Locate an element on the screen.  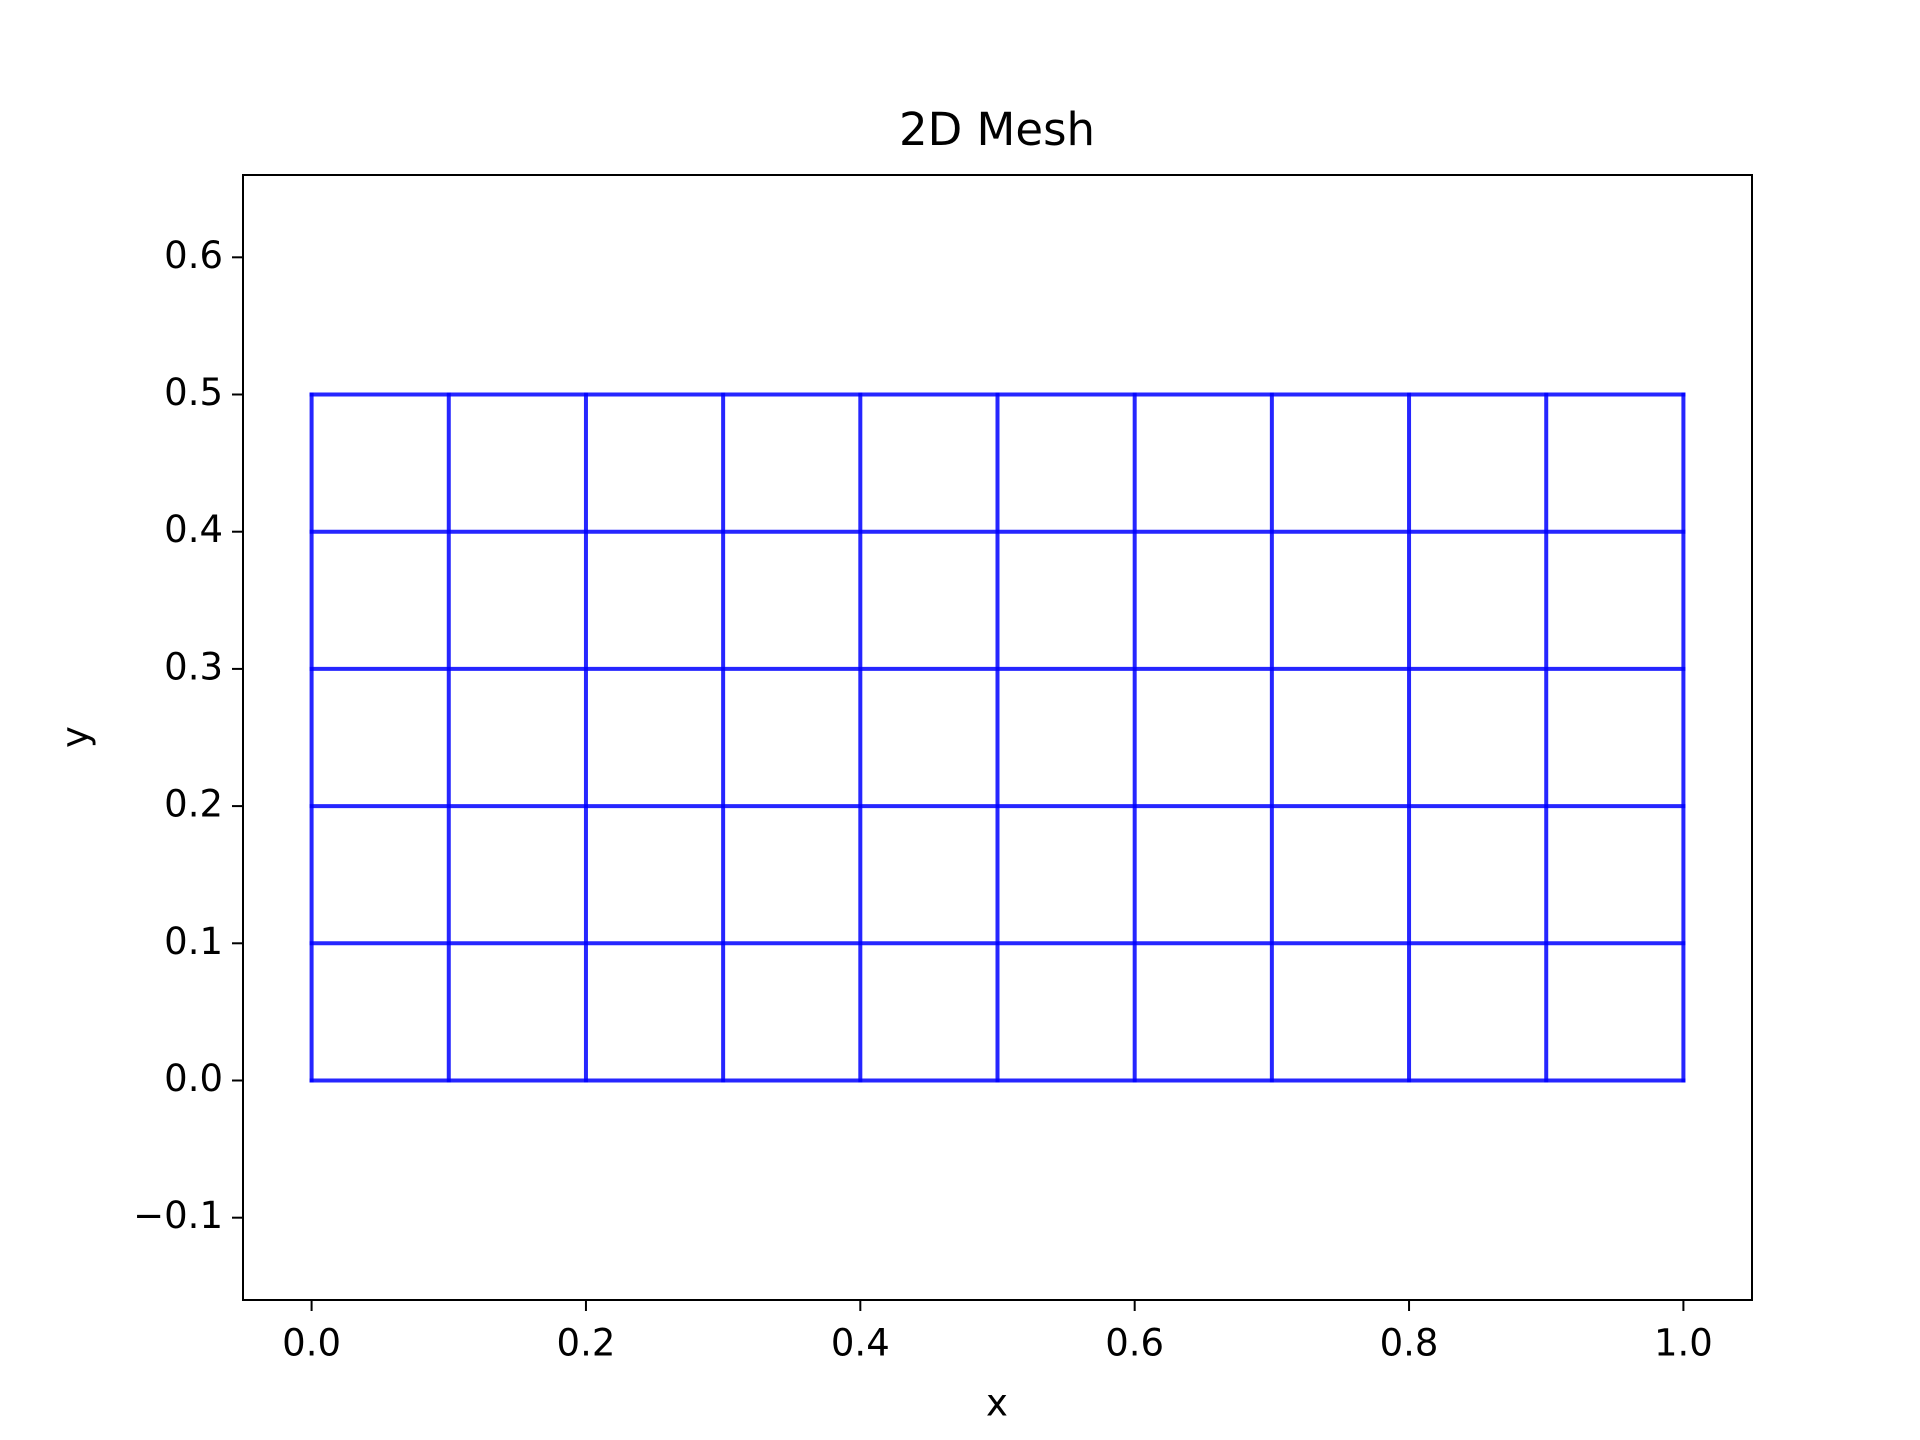
x-tick-label: 0.0 is located at coordinates (311, 1343).